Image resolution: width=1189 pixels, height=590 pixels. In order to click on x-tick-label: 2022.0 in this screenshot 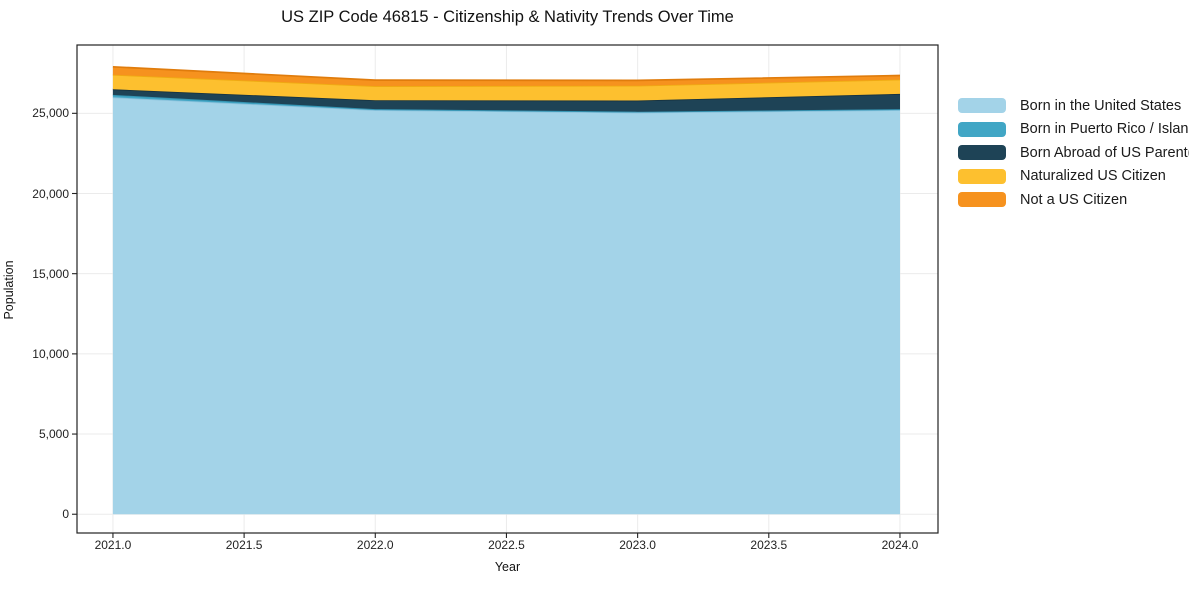, I will do `click(375, 545)`.